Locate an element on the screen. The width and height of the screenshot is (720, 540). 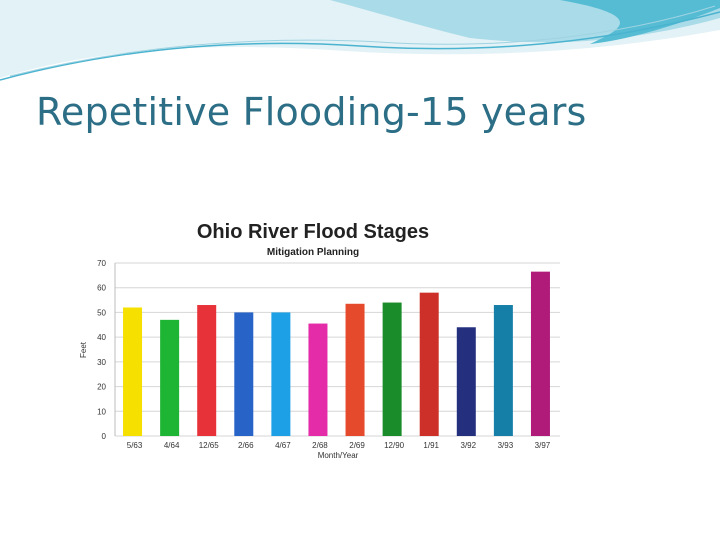
x-tick-label: 4/64 is located at coordinates (172, 445).